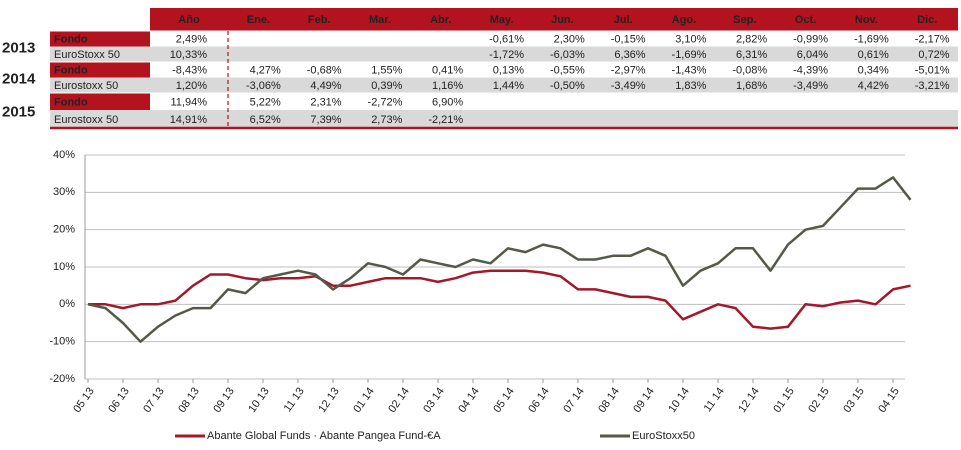 The image size is (961, 450). Describe the element at coordinates (191, 40) in the screenshot. I see `cell: 2,49%` at that location.